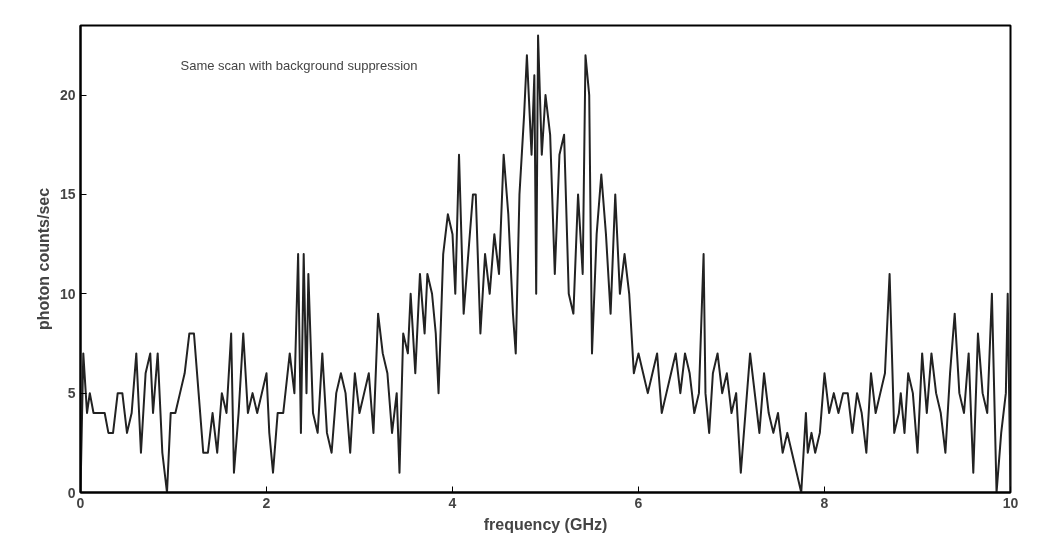 Image resolution: width=1057 pixels, height=559 pixels. What do you see at coordinates (824, 502) in the screenshot?
I see `x-tick-label: 8` at bounding box center [824, 502].